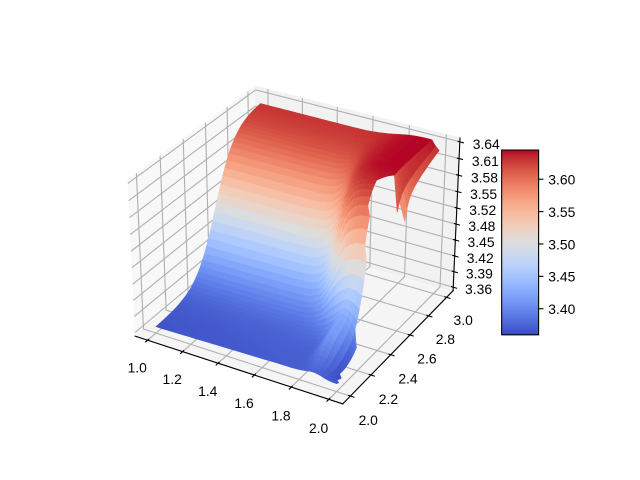 This screenshot has width=640, height=480. Describe the element at coordinates (561, 244) in the screenshot. I see `svg-text: 3.50` at that location.